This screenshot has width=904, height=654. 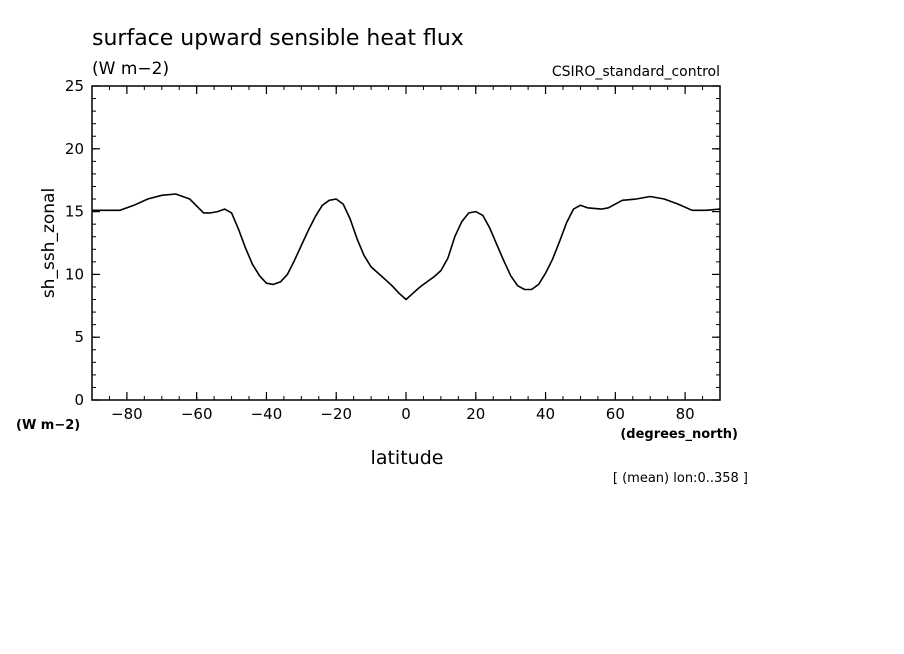 What do you see at coordinates (278, 38) in the screenshot?
I see `chart-title: surface upward sensible heat flux` at bounding box center [278, 38].